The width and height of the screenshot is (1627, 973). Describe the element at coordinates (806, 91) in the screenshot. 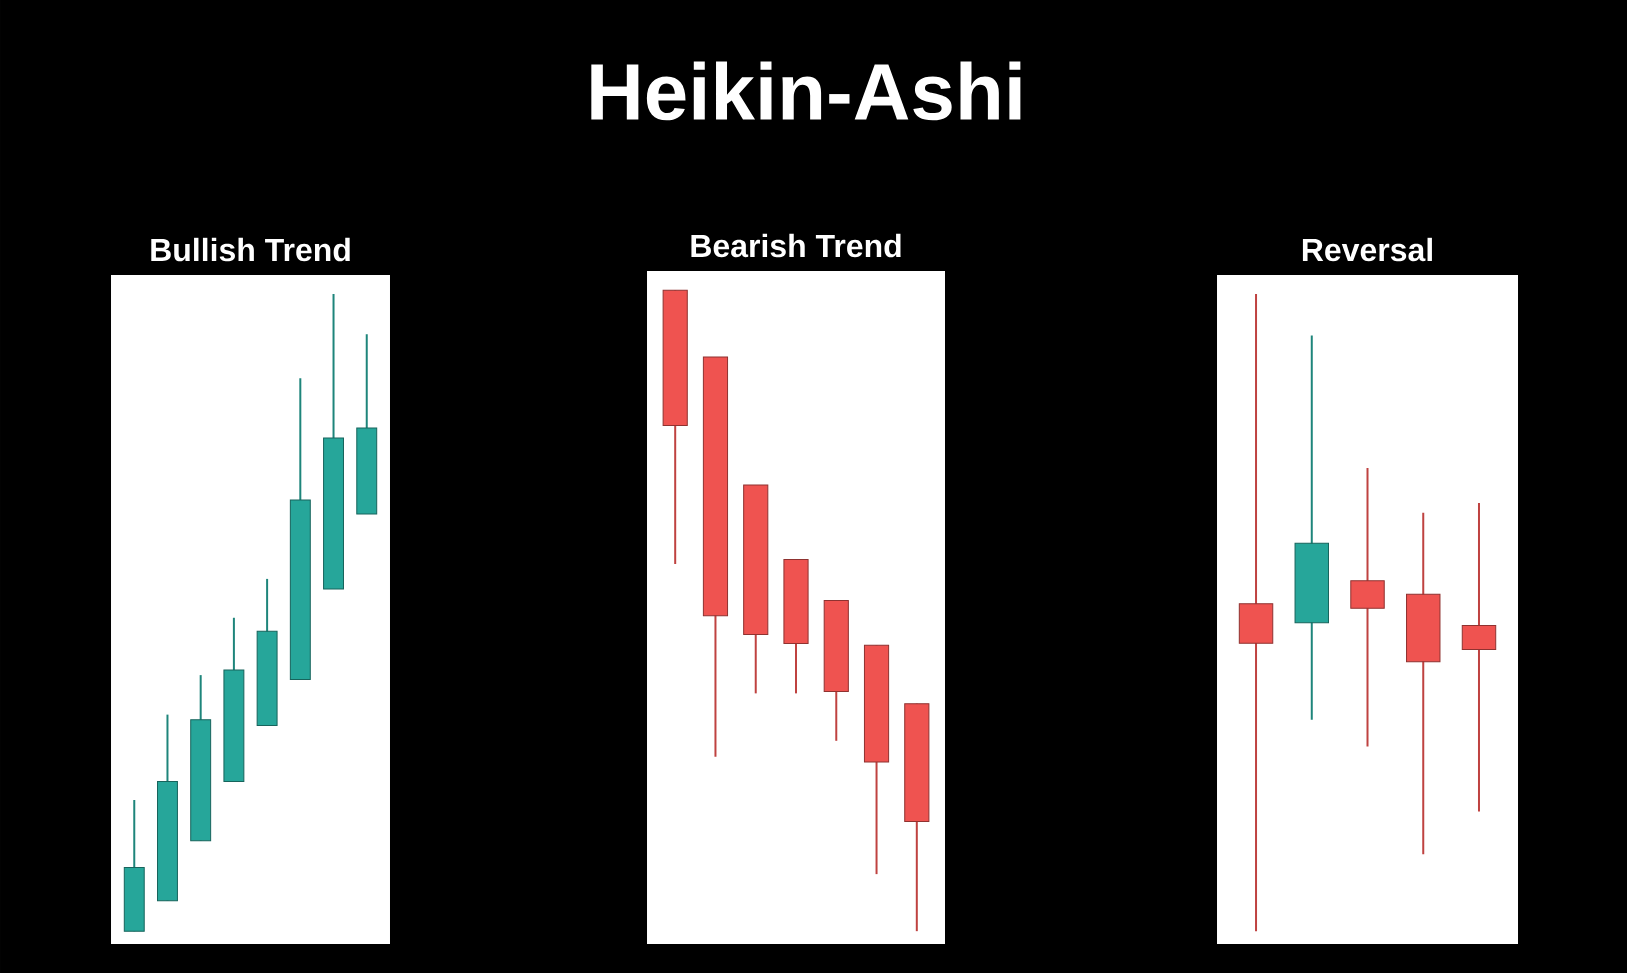

I see `text: Heikin-Ashi` at that location.